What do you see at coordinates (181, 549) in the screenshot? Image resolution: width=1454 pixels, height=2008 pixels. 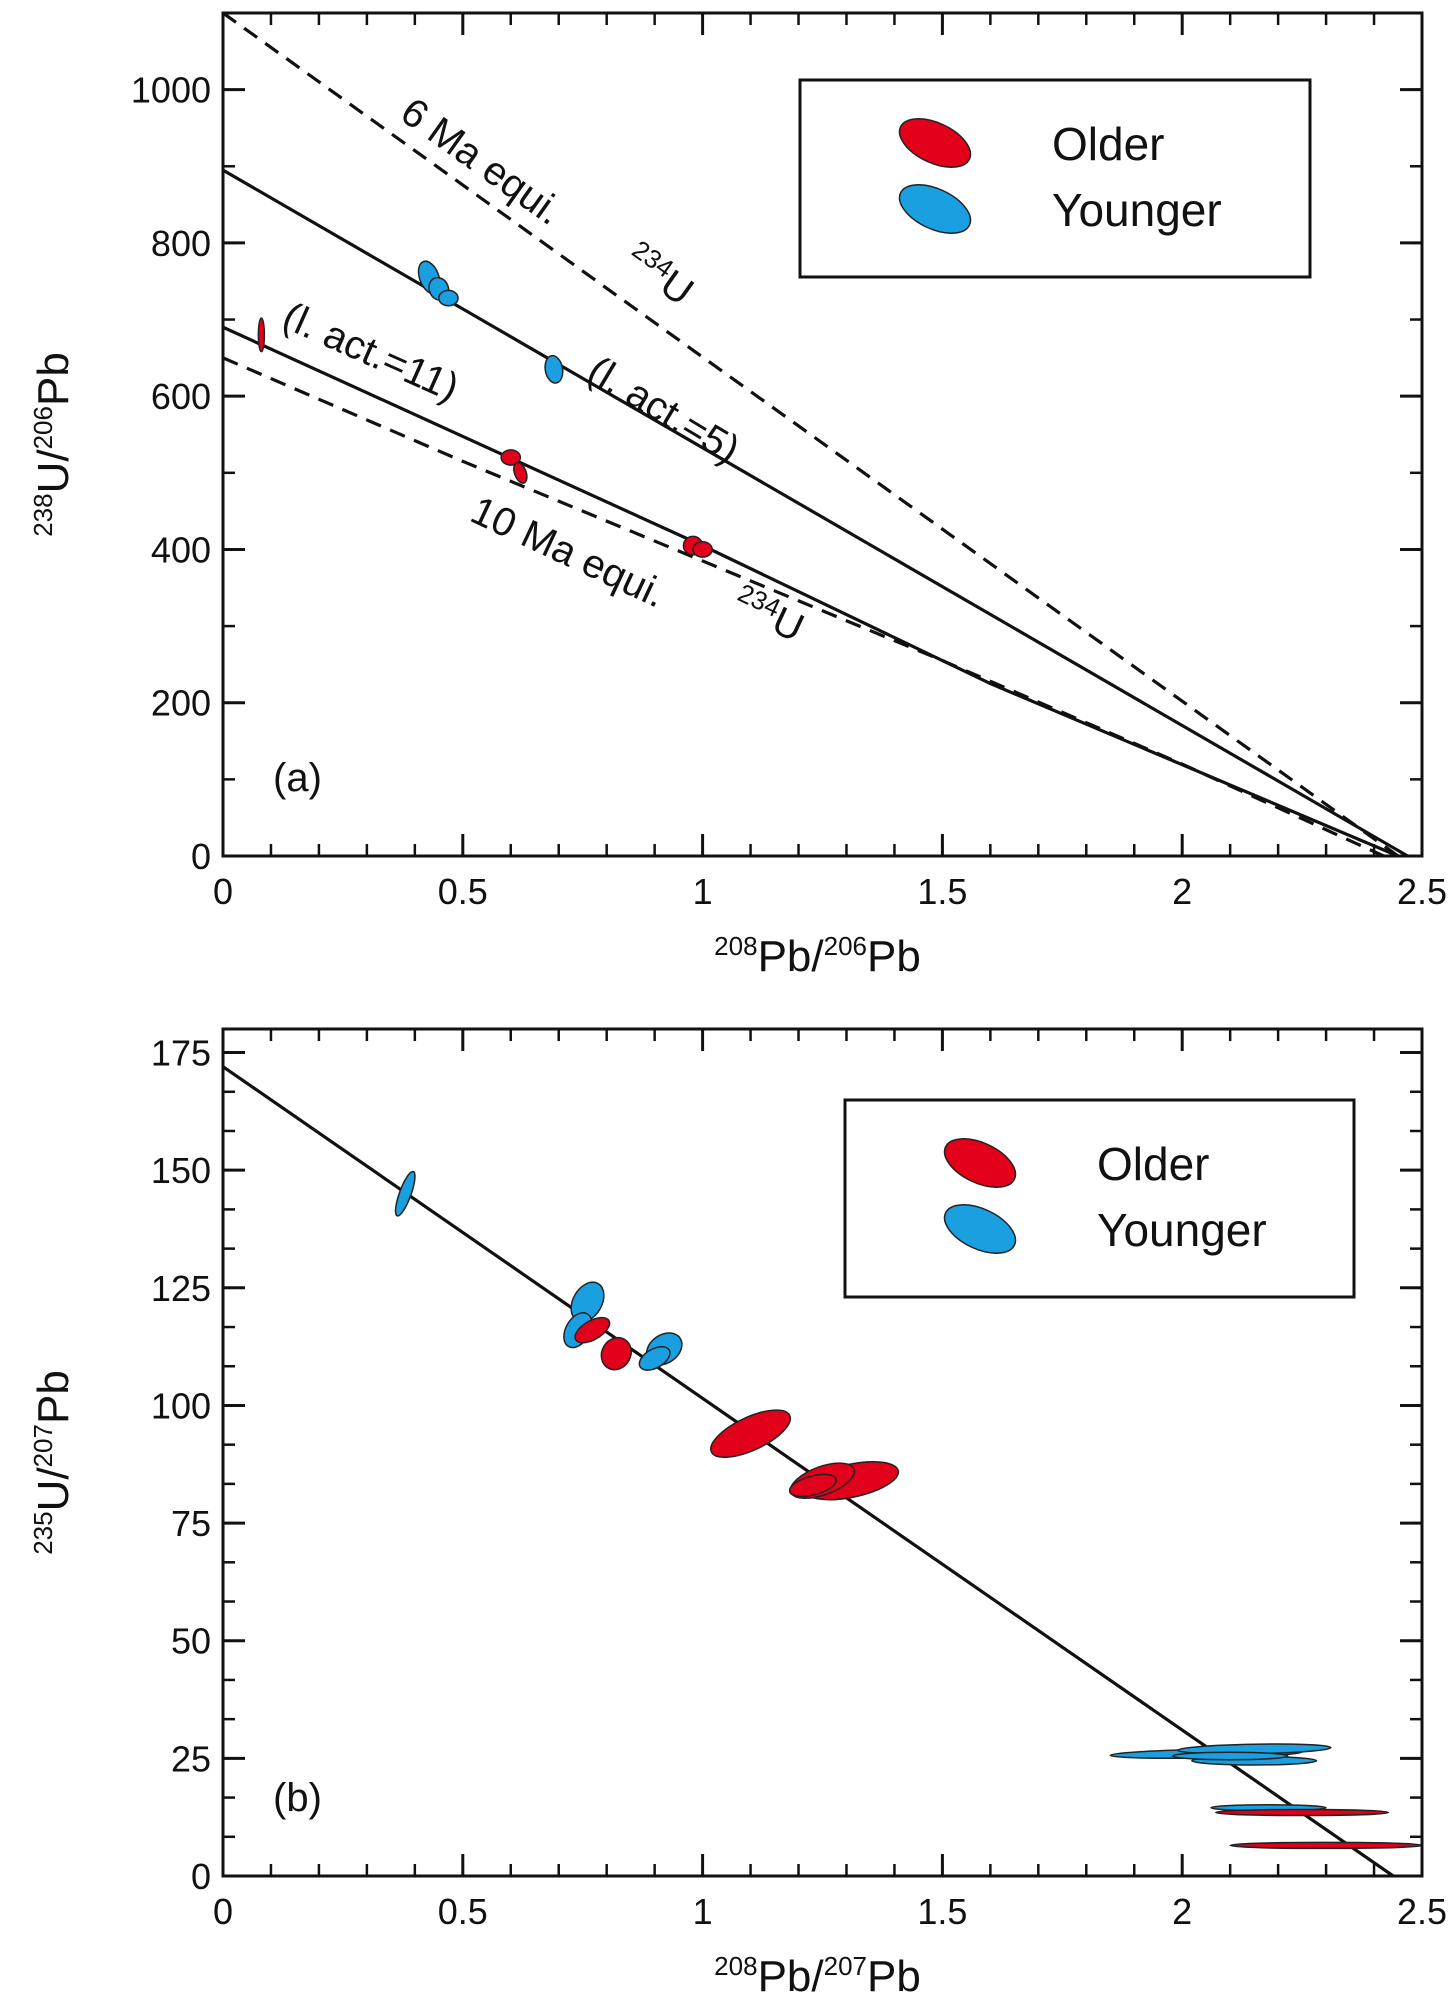 I see `y-tick-label: 400` at bounding box center [181, 549].